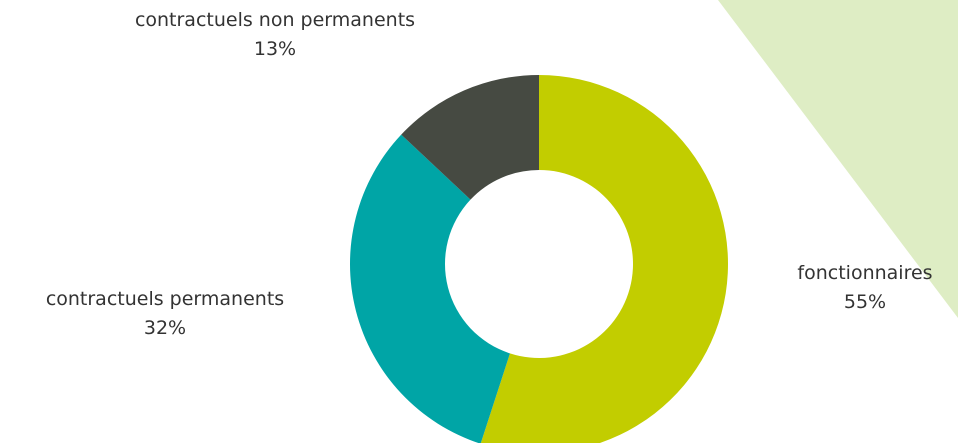 The width and height of the screenshot is (958, 443). I want to click on slice-label-fonctionnaires: fonctionnaires 55%, so click(864, 288).